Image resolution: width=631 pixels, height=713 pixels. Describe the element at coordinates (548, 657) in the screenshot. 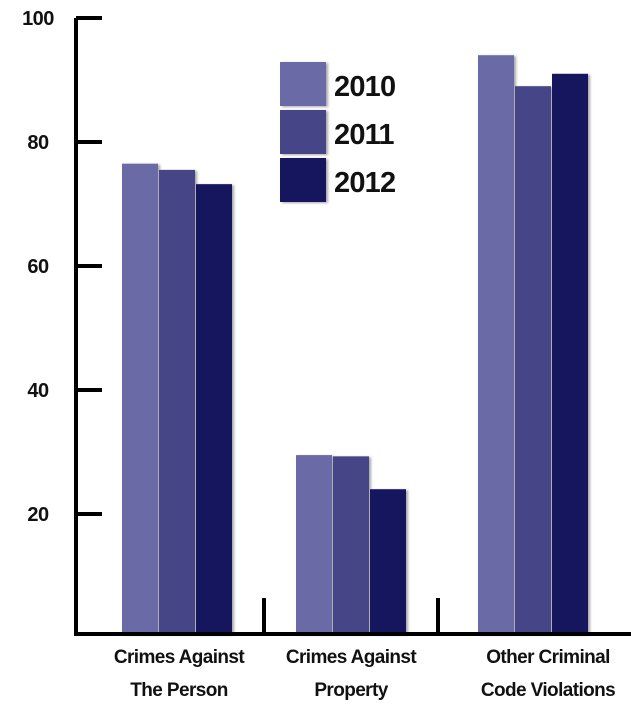

I see `category-label-3-line-1: Other Criminal` at that location.